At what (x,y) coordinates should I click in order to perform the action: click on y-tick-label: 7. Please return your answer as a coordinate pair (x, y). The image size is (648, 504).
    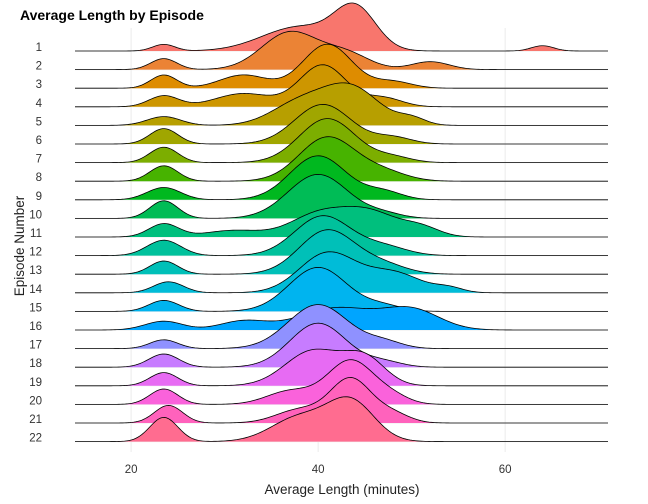
    Looking at the image, I should click on (39, 160).